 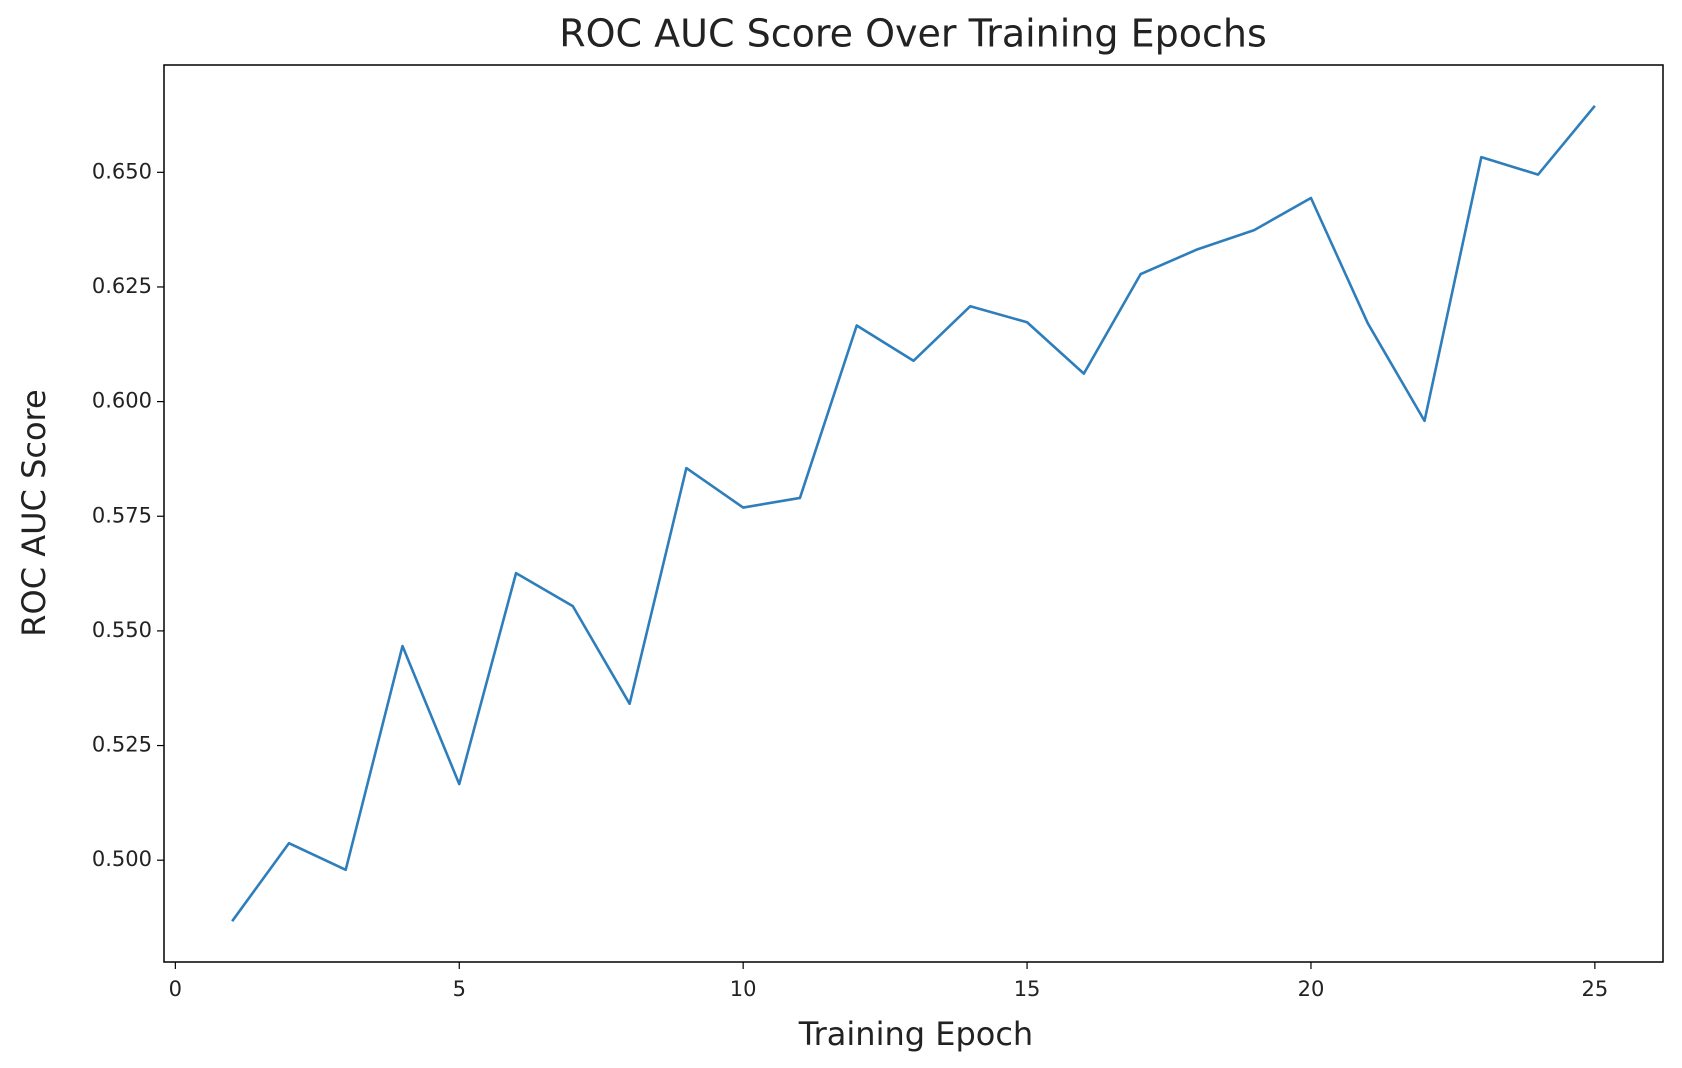 I want to click on x-tick-label: 10, so click(x=743, y=989).